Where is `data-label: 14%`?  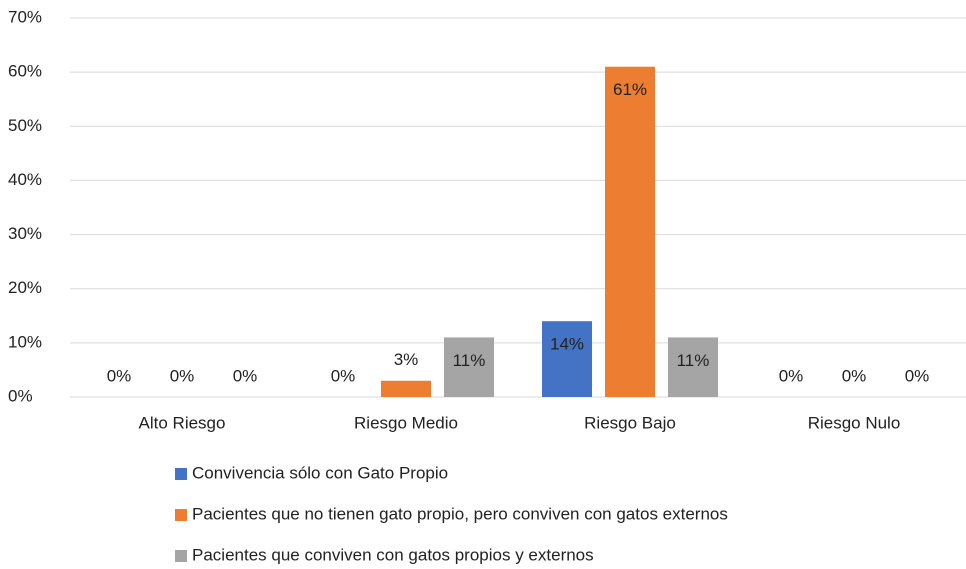
data-label: 14% is located at coordinates (567, 344).